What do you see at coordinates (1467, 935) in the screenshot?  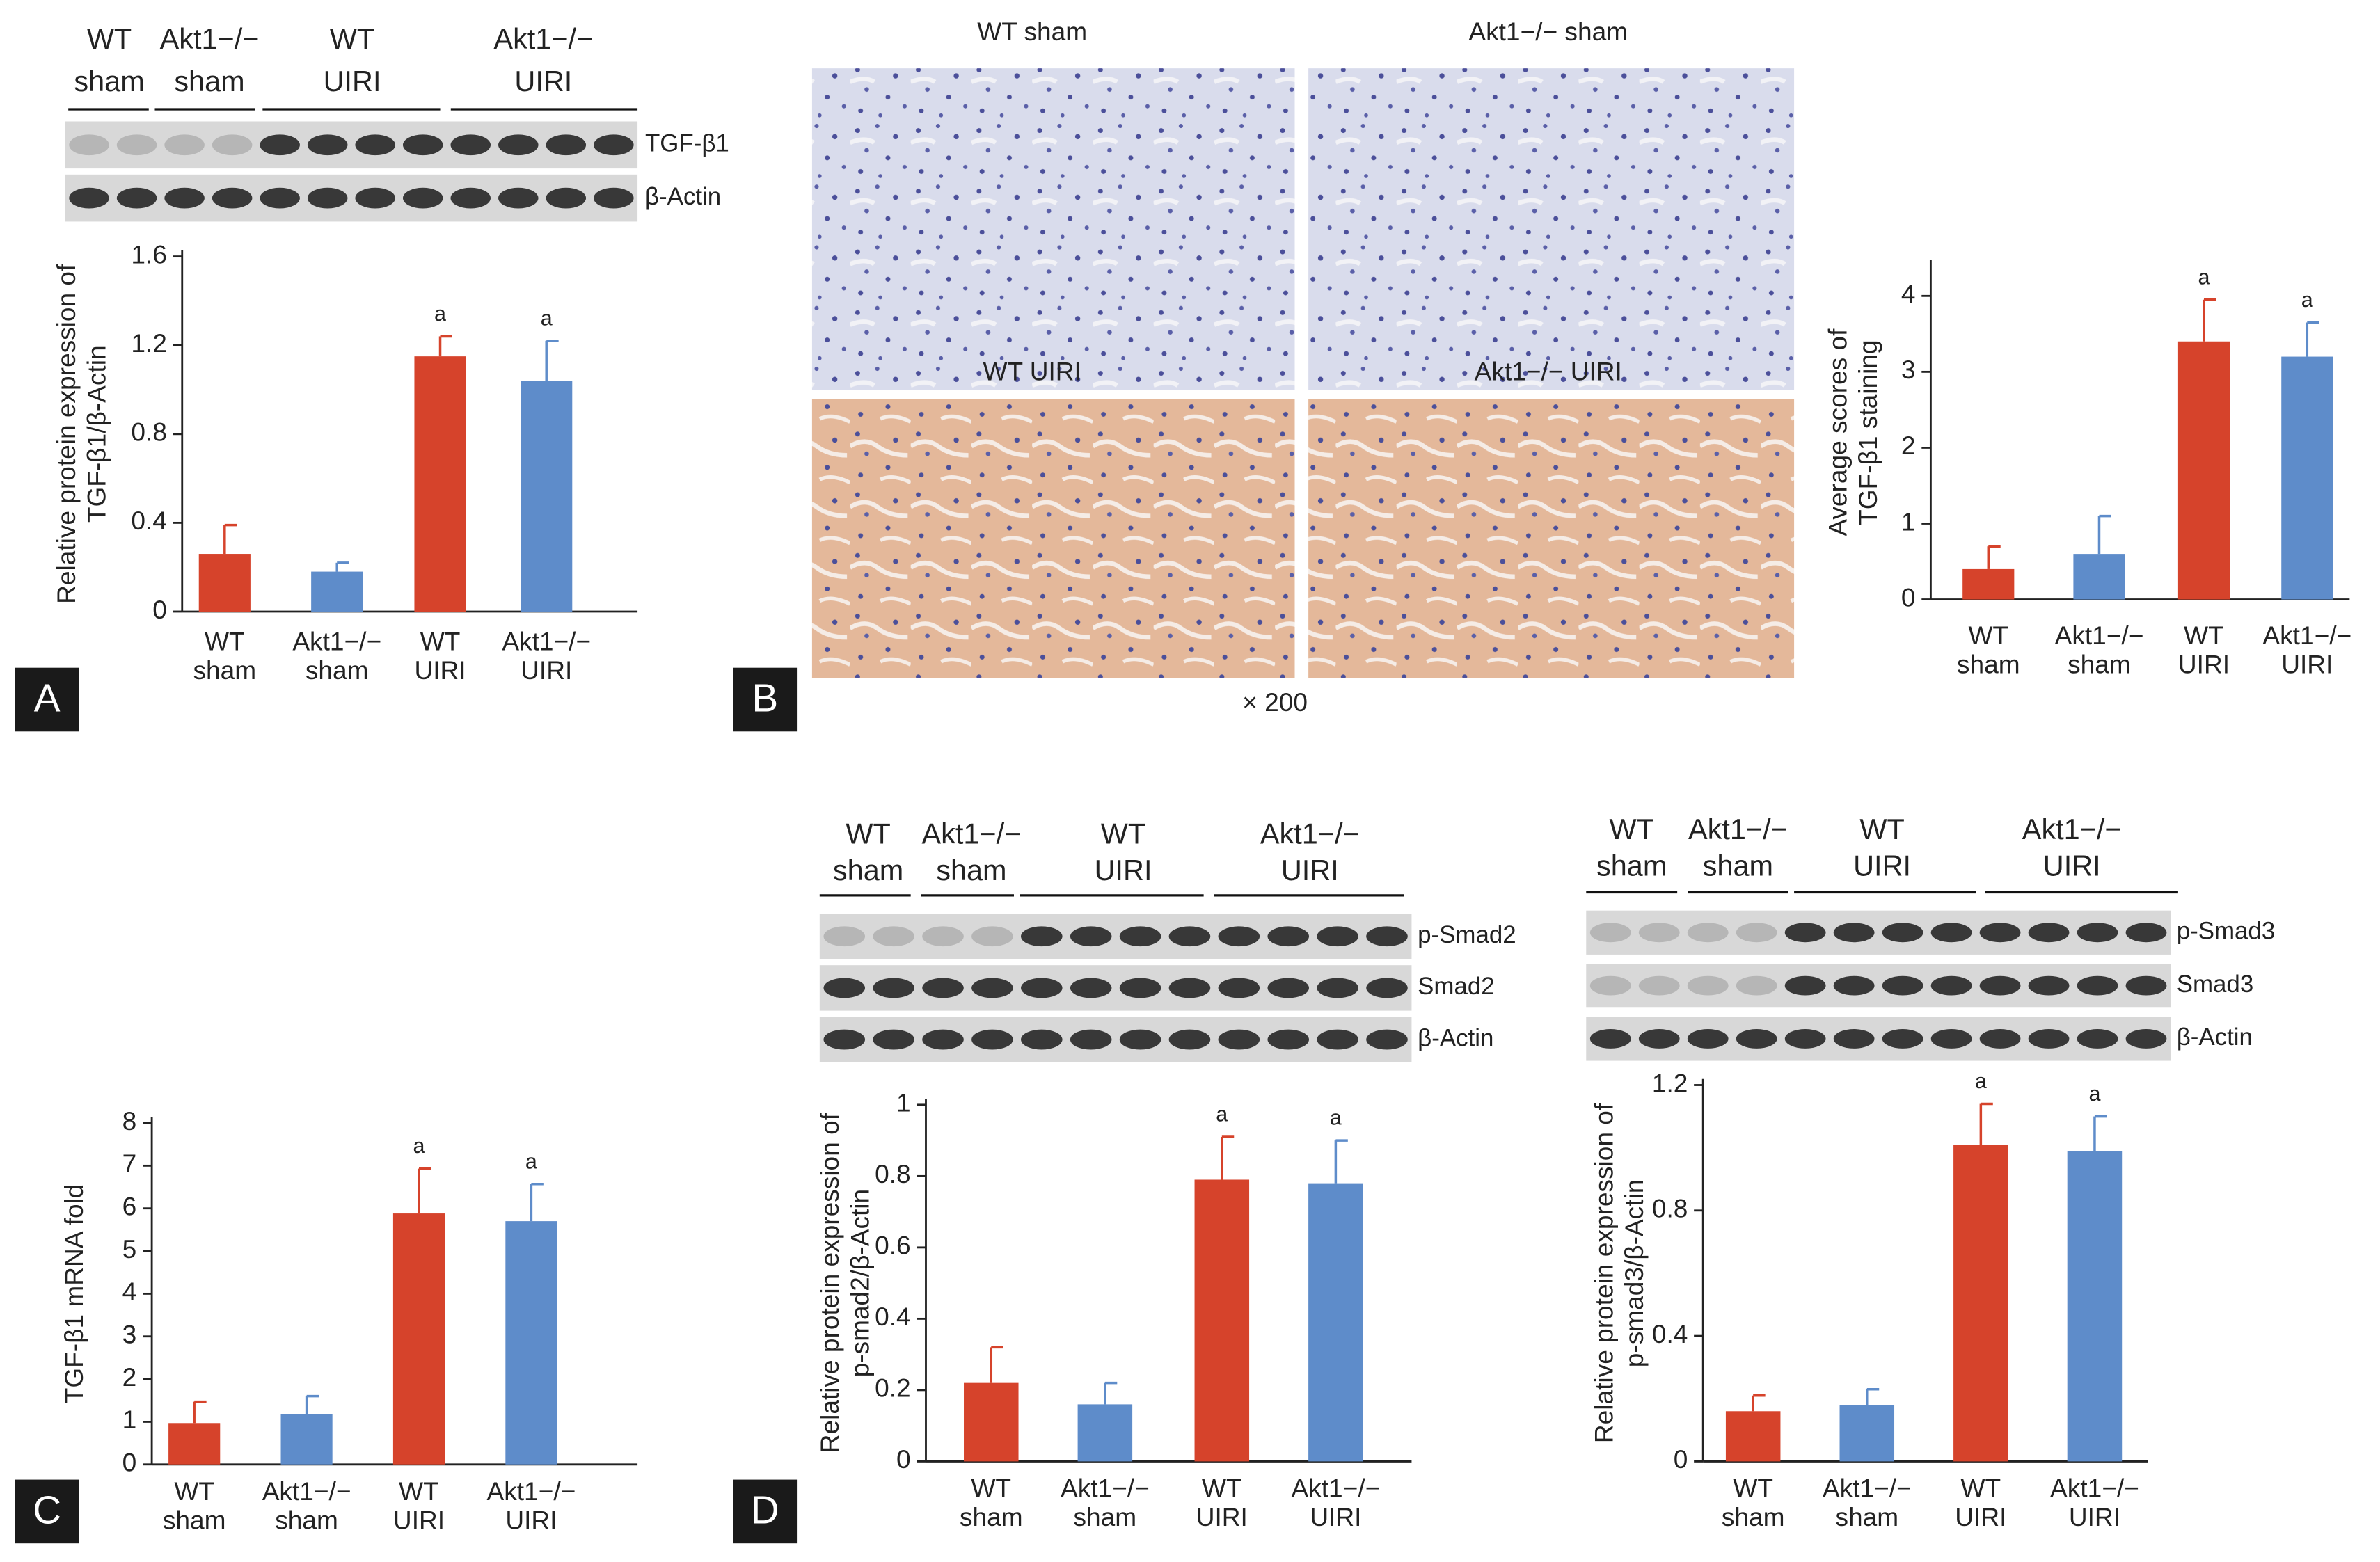 I see `band-label: p-Smad2` at bounding box center [1467, 935].